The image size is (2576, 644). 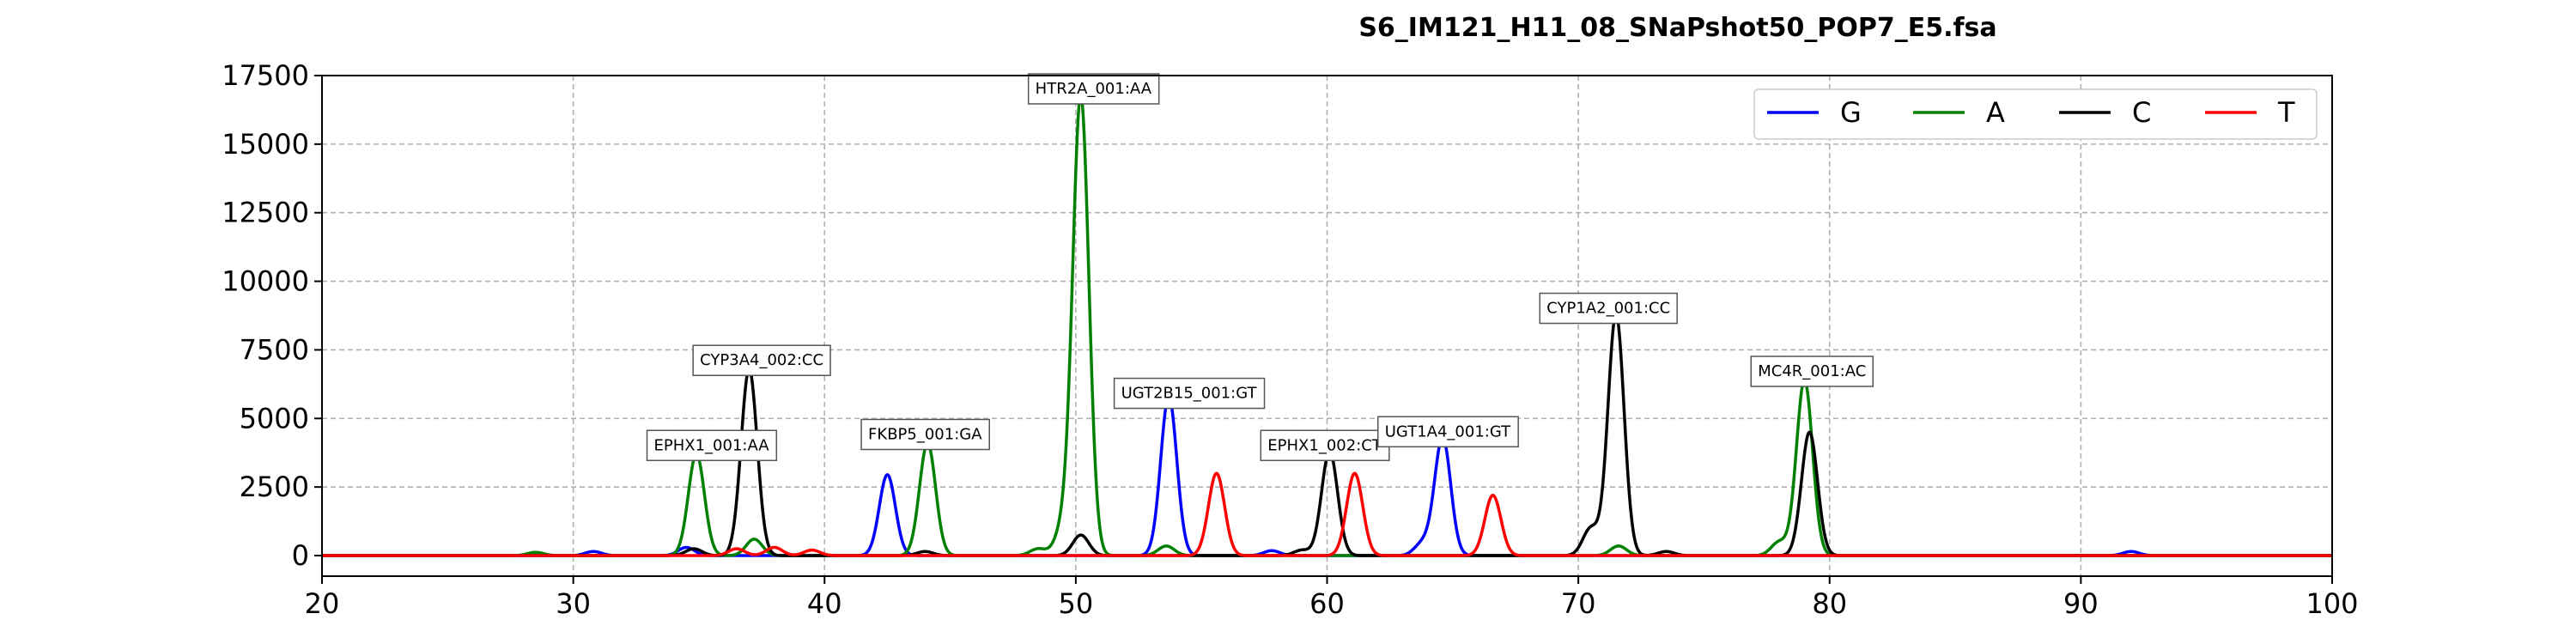 What do you see at coordinates (274, 487) in the screenshot?
I see `y-tick-label: 2500` at bounding box center [274, 487].